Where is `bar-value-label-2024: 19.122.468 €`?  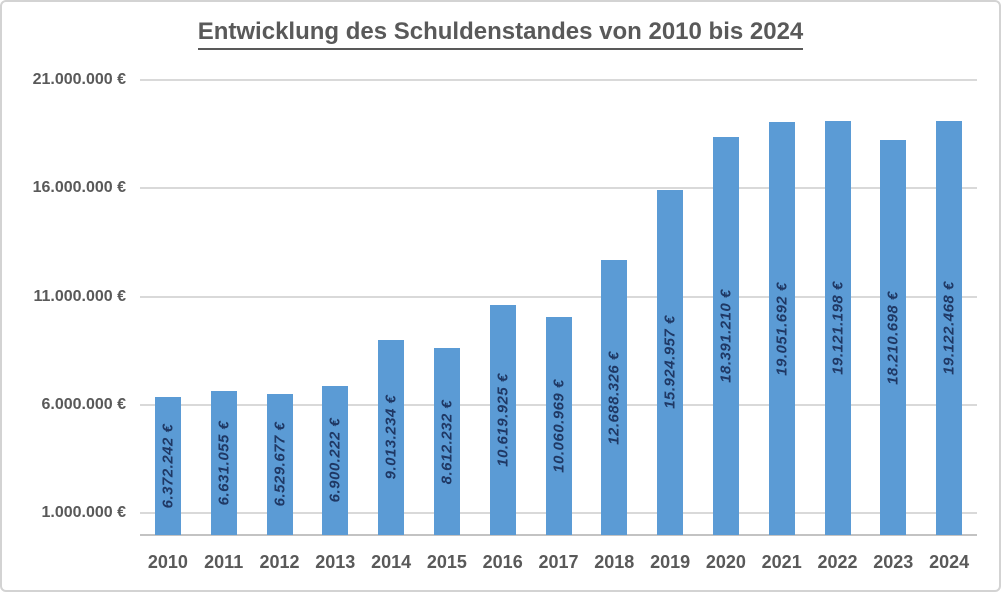 bar-value-label-2024: 19.122.468 € is located at coordinates (949, 328).